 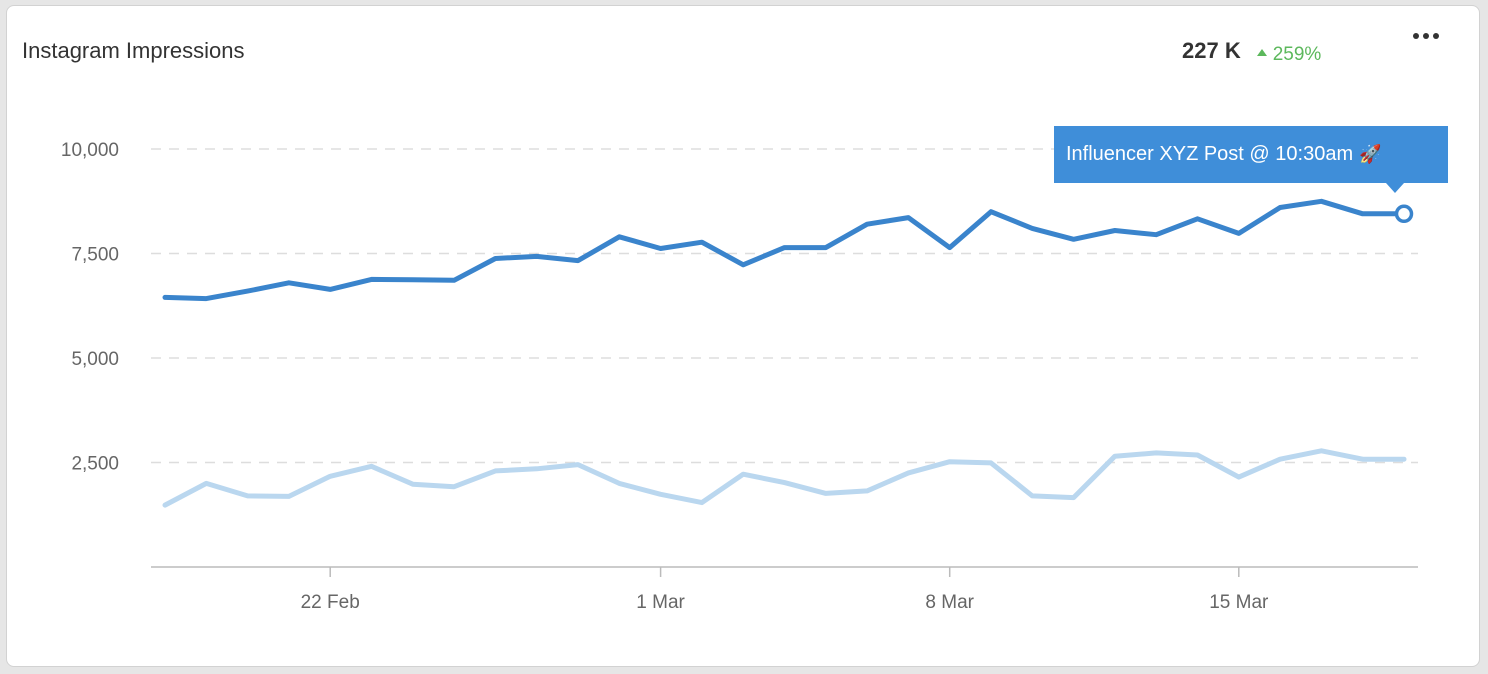 I want to click on x-tick-label: 1 Mar, so click(x=660, y=602).